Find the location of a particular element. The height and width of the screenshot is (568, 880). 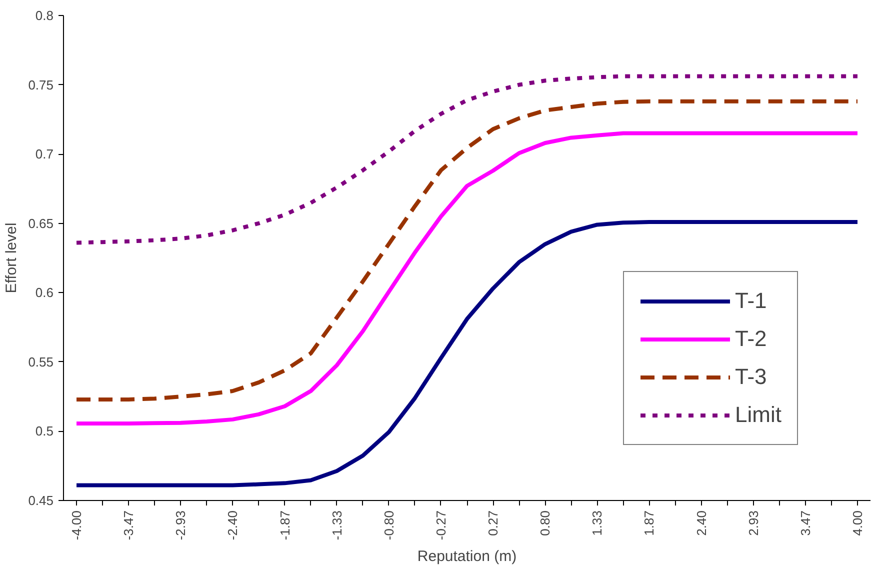

y-tick-label: 0.45 is located at coordinates (41, 500).